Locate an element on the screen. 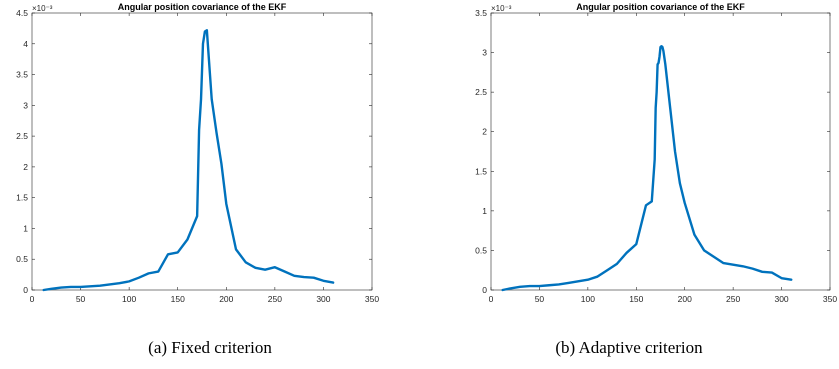  caption-adaptive-criterion: (b) Adaptive criterion is located at coordinates (629, 347).